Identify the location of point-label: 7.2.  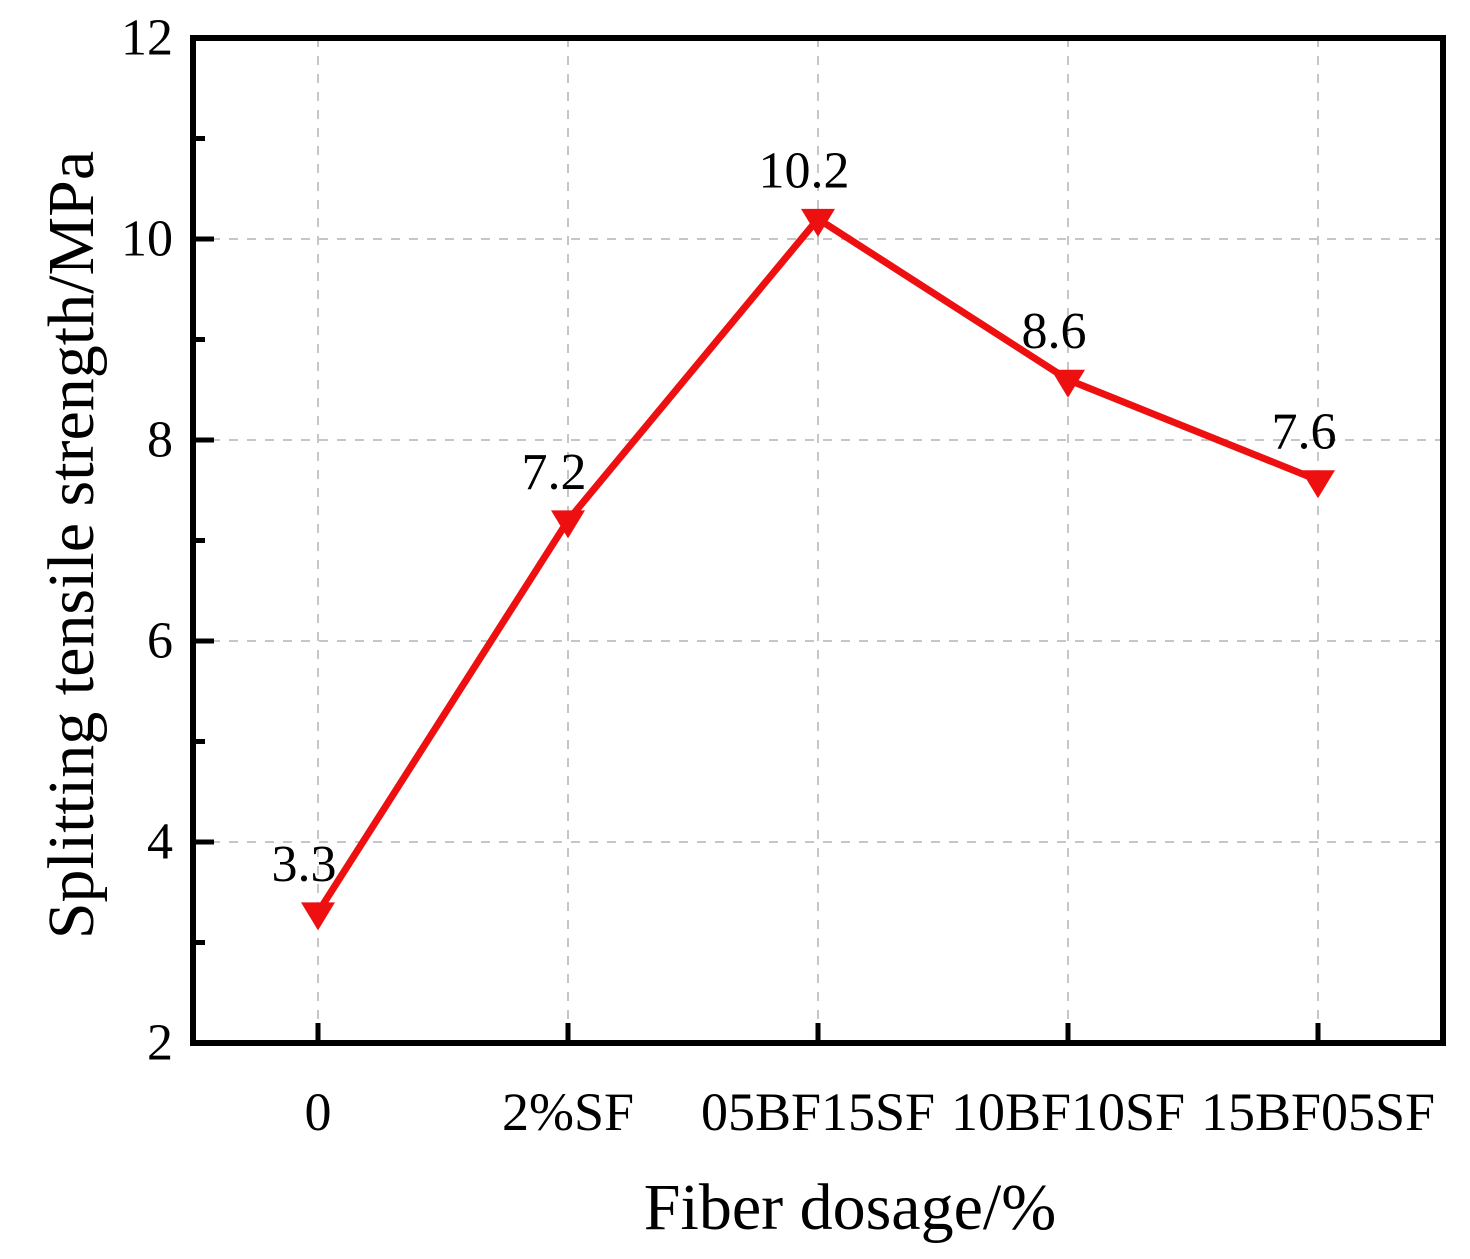
(554, 472).